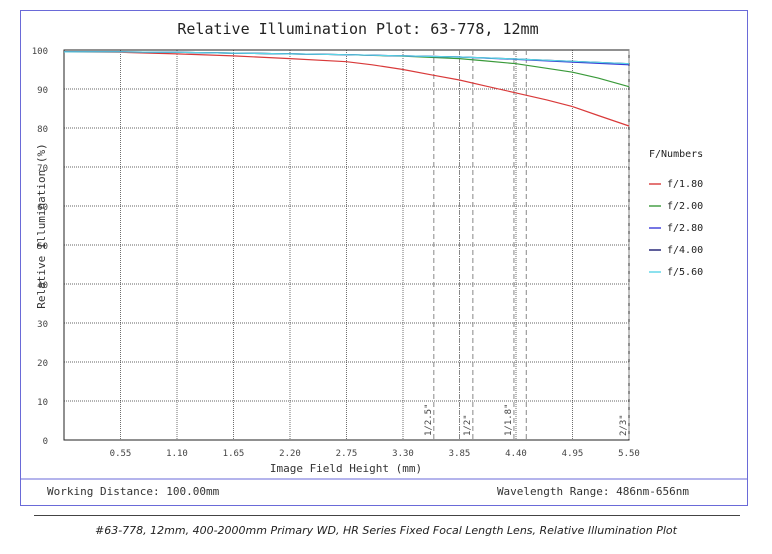 This screenshot has width=772, height=554. What do you see at coordinates (629, 454) in the screenshot?
I see `x-tick-label: 5.50` at bounding box center [629, 454].